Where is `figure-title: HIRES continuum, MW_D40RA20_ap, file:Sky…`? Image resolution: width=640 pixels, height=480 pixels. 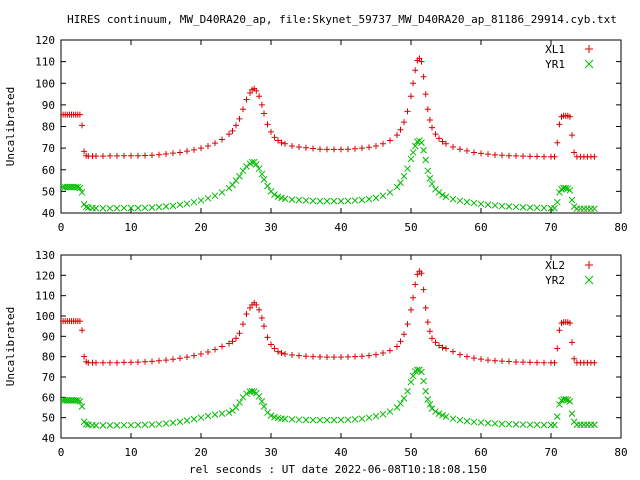
figure-title: HIRES continuum, MW_D40RA20_ap, file:Sky… is located at coordinates (342, 19).